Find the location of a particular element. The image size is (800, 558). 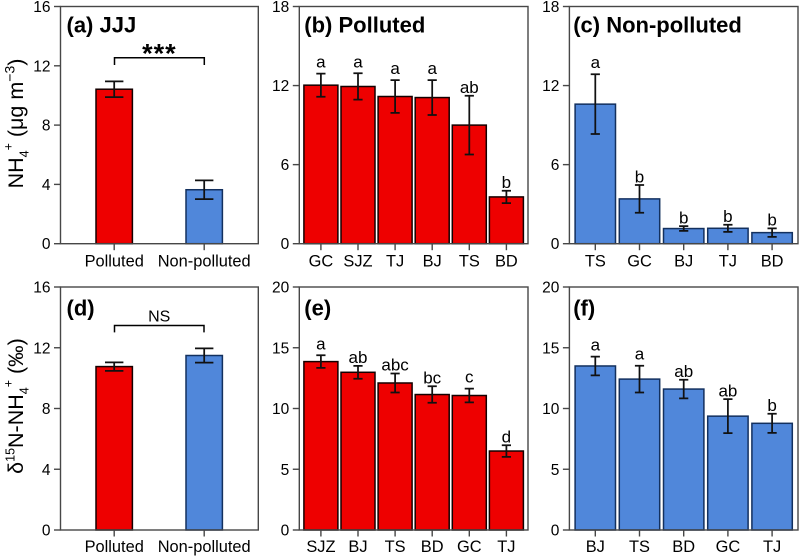

svg-text: d is located at coordinates (506, 436).